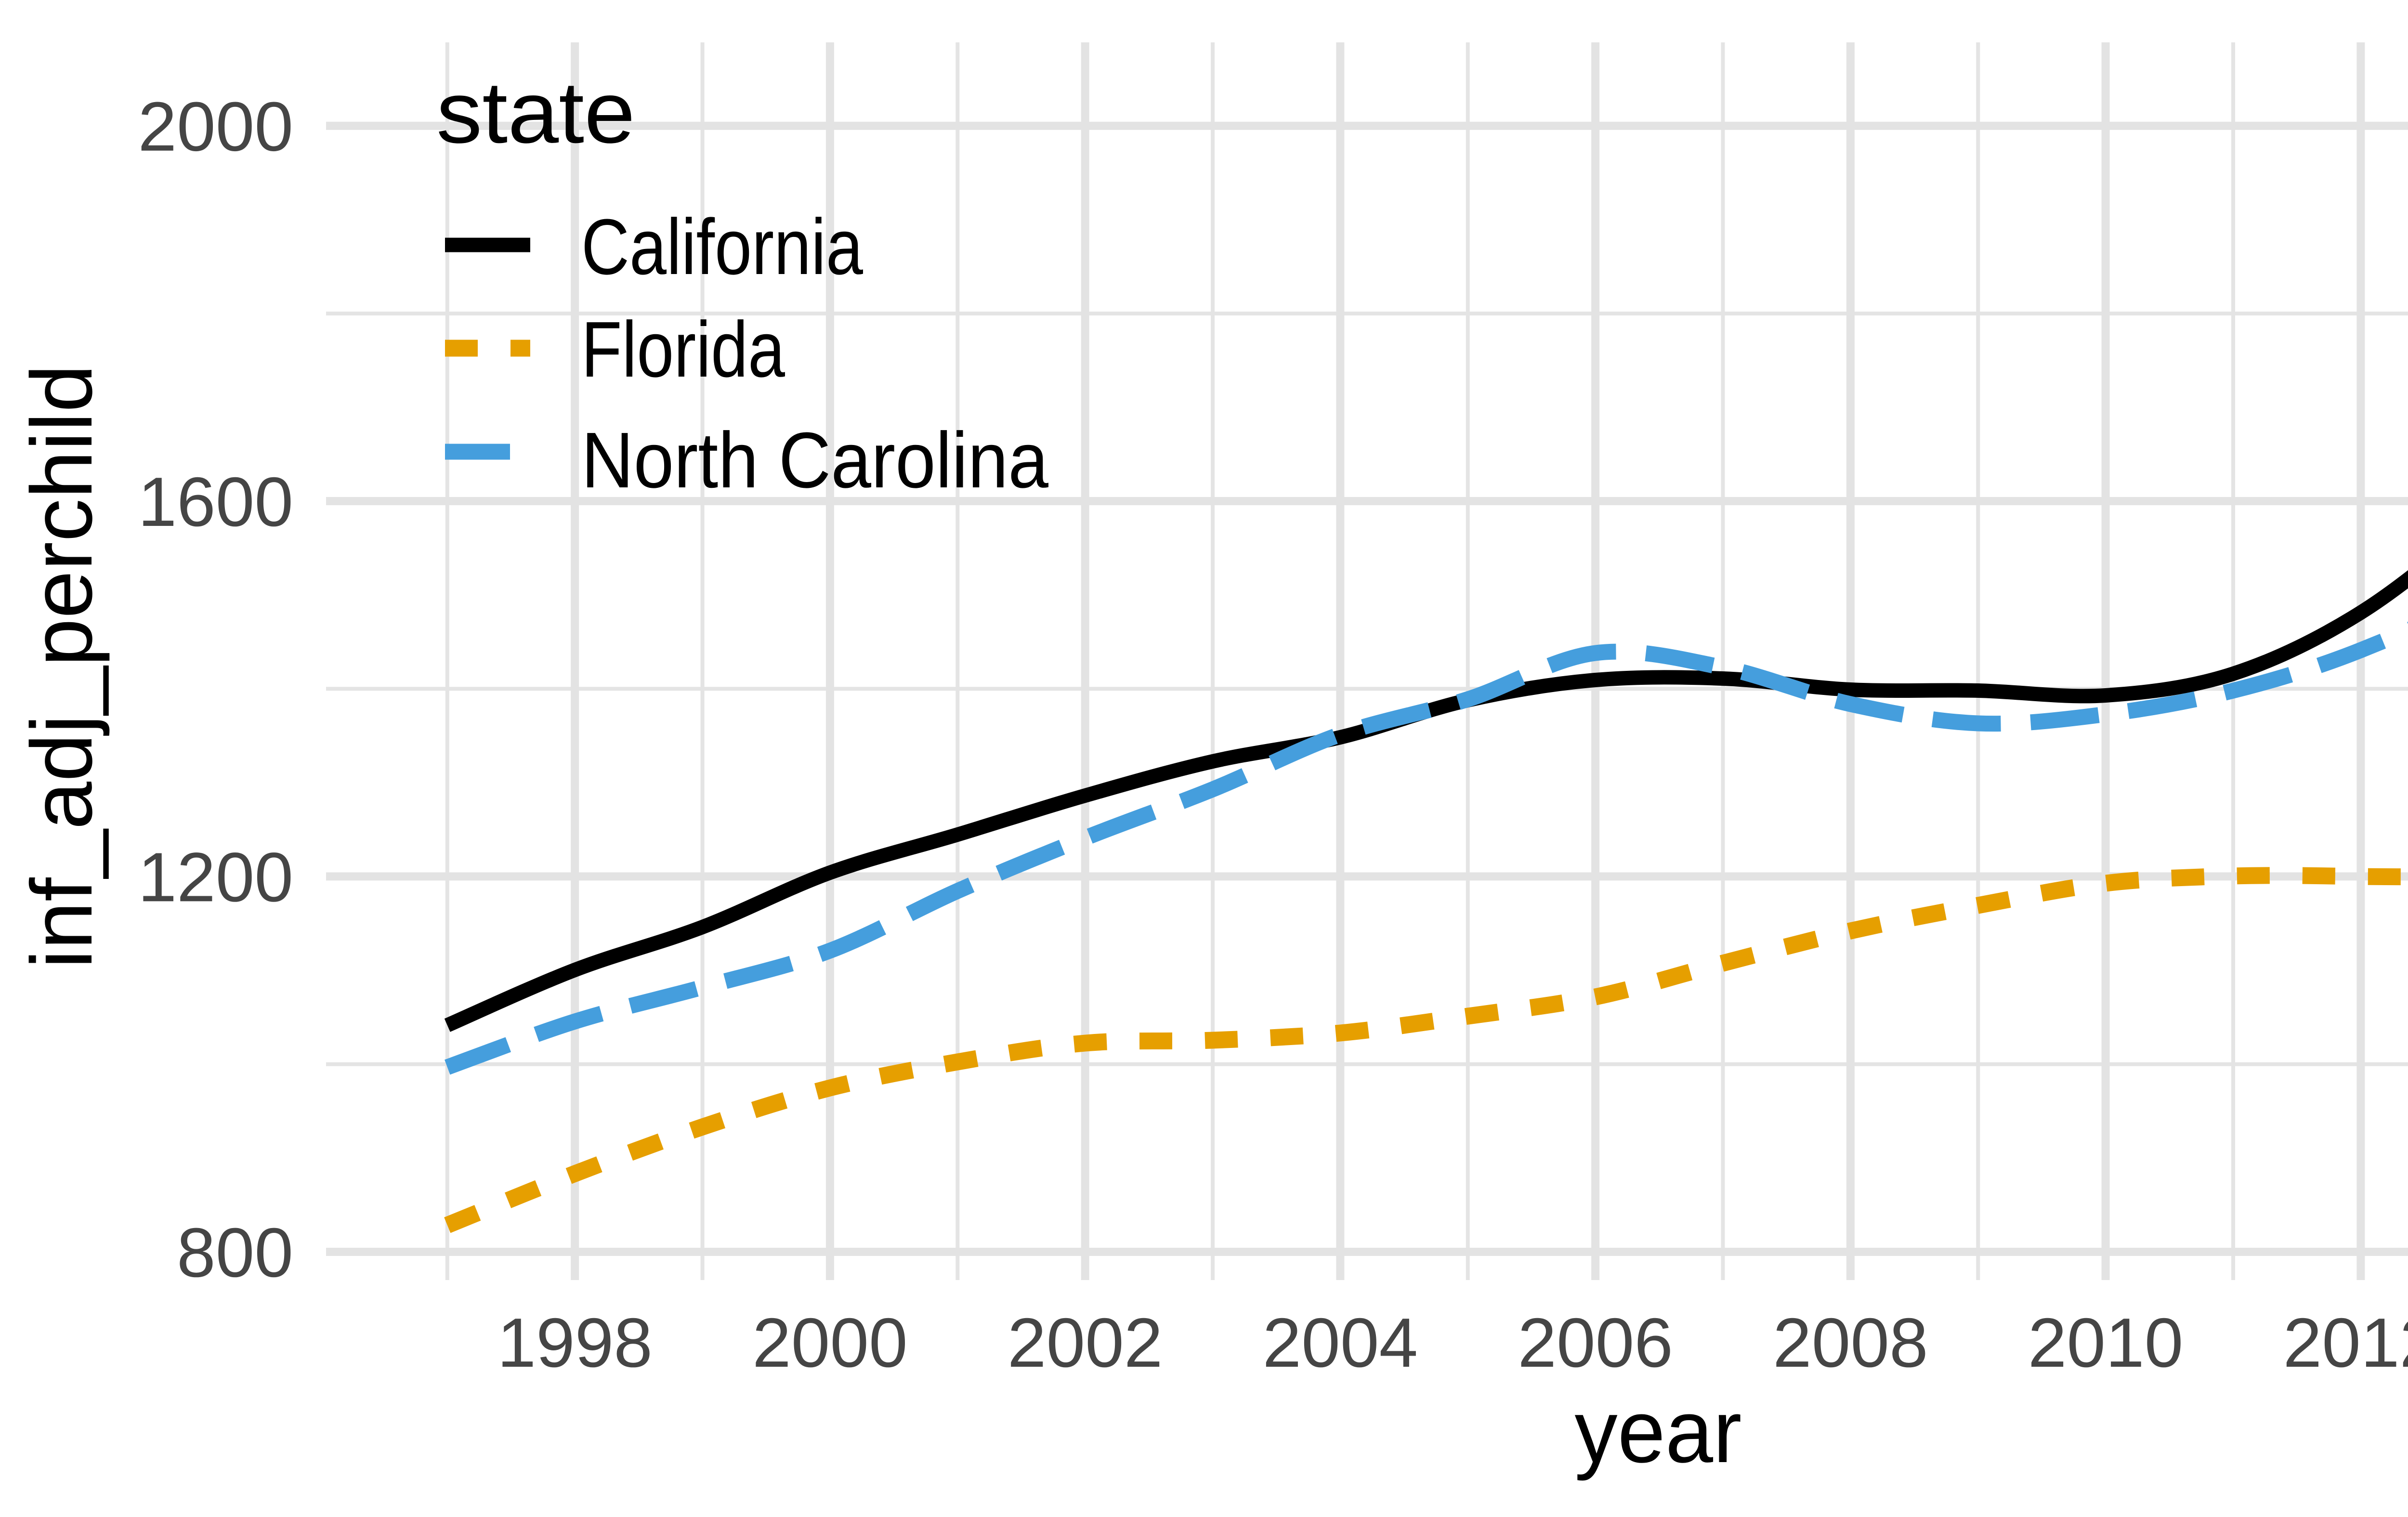 The height and width of the screenshot is (1517, 2408). What do you see at coordinates (2345, 1343) in the screenshot?
I see `svg-text: 2012` at bounding box center [2345, 1343].